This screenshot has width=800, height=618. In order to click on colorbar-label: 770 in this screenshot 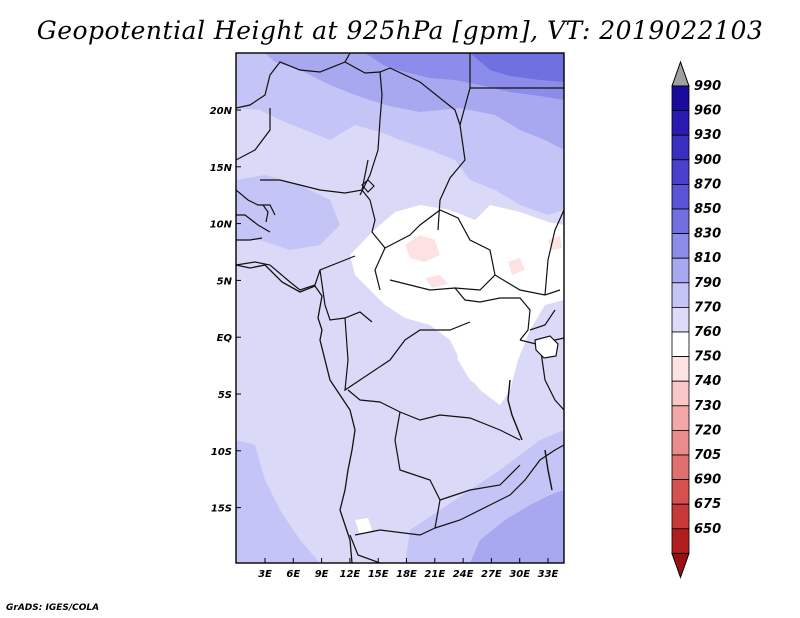, I will do `click(707, 307)`.